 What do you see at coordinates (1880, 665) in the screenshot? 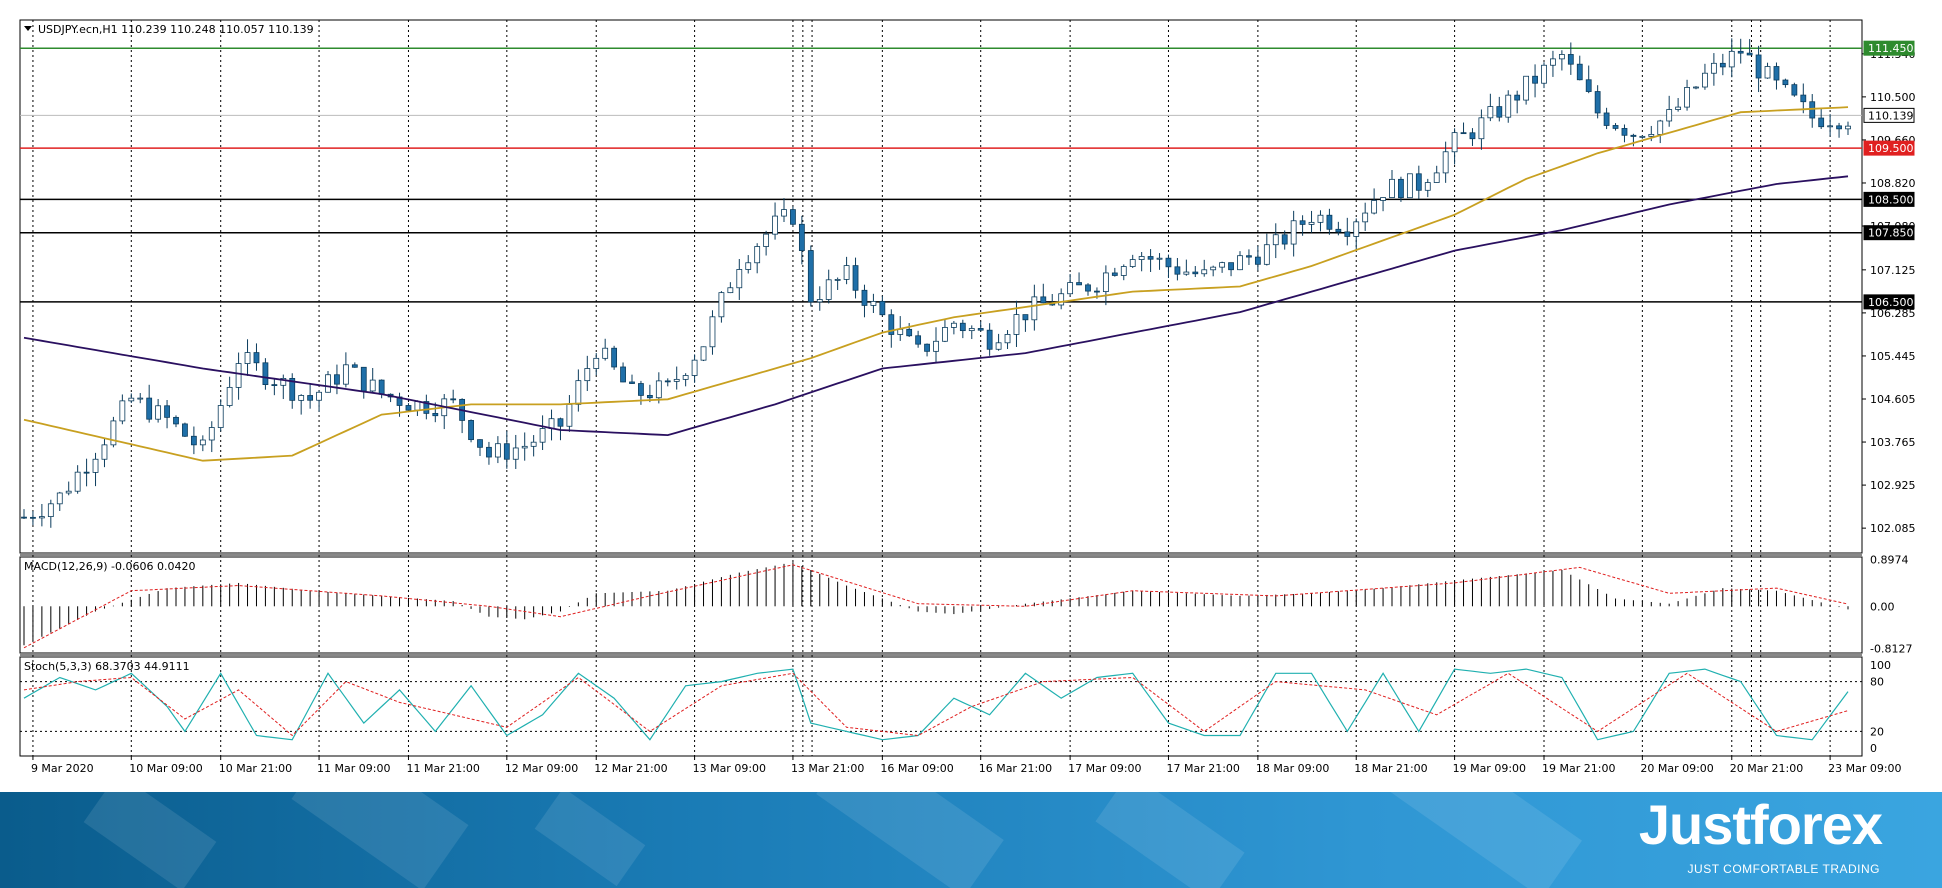
I see `stoch-y-tick-label: 100` at bounding box center [1880, 665].